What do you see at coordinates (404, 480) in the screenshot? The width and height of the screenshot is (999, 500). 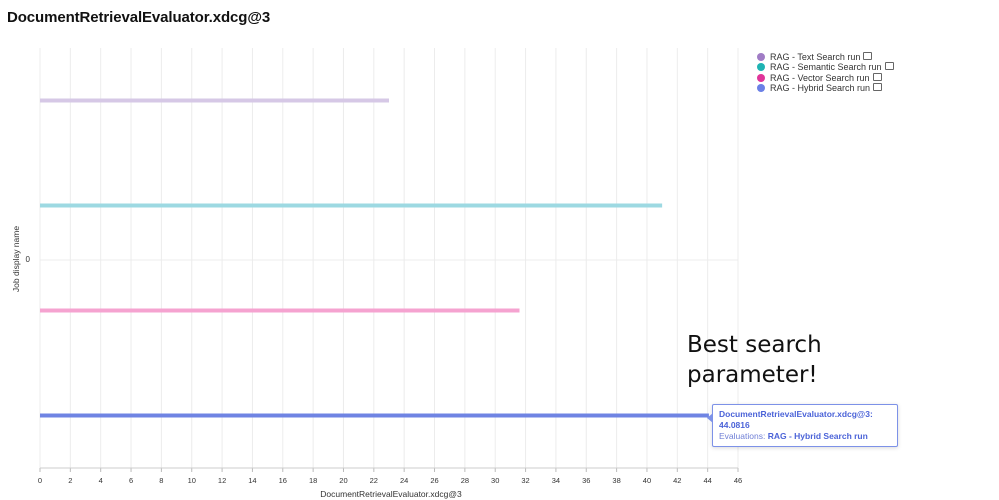 I see `x-tick-label: 24` at bounding box center [404, 480].